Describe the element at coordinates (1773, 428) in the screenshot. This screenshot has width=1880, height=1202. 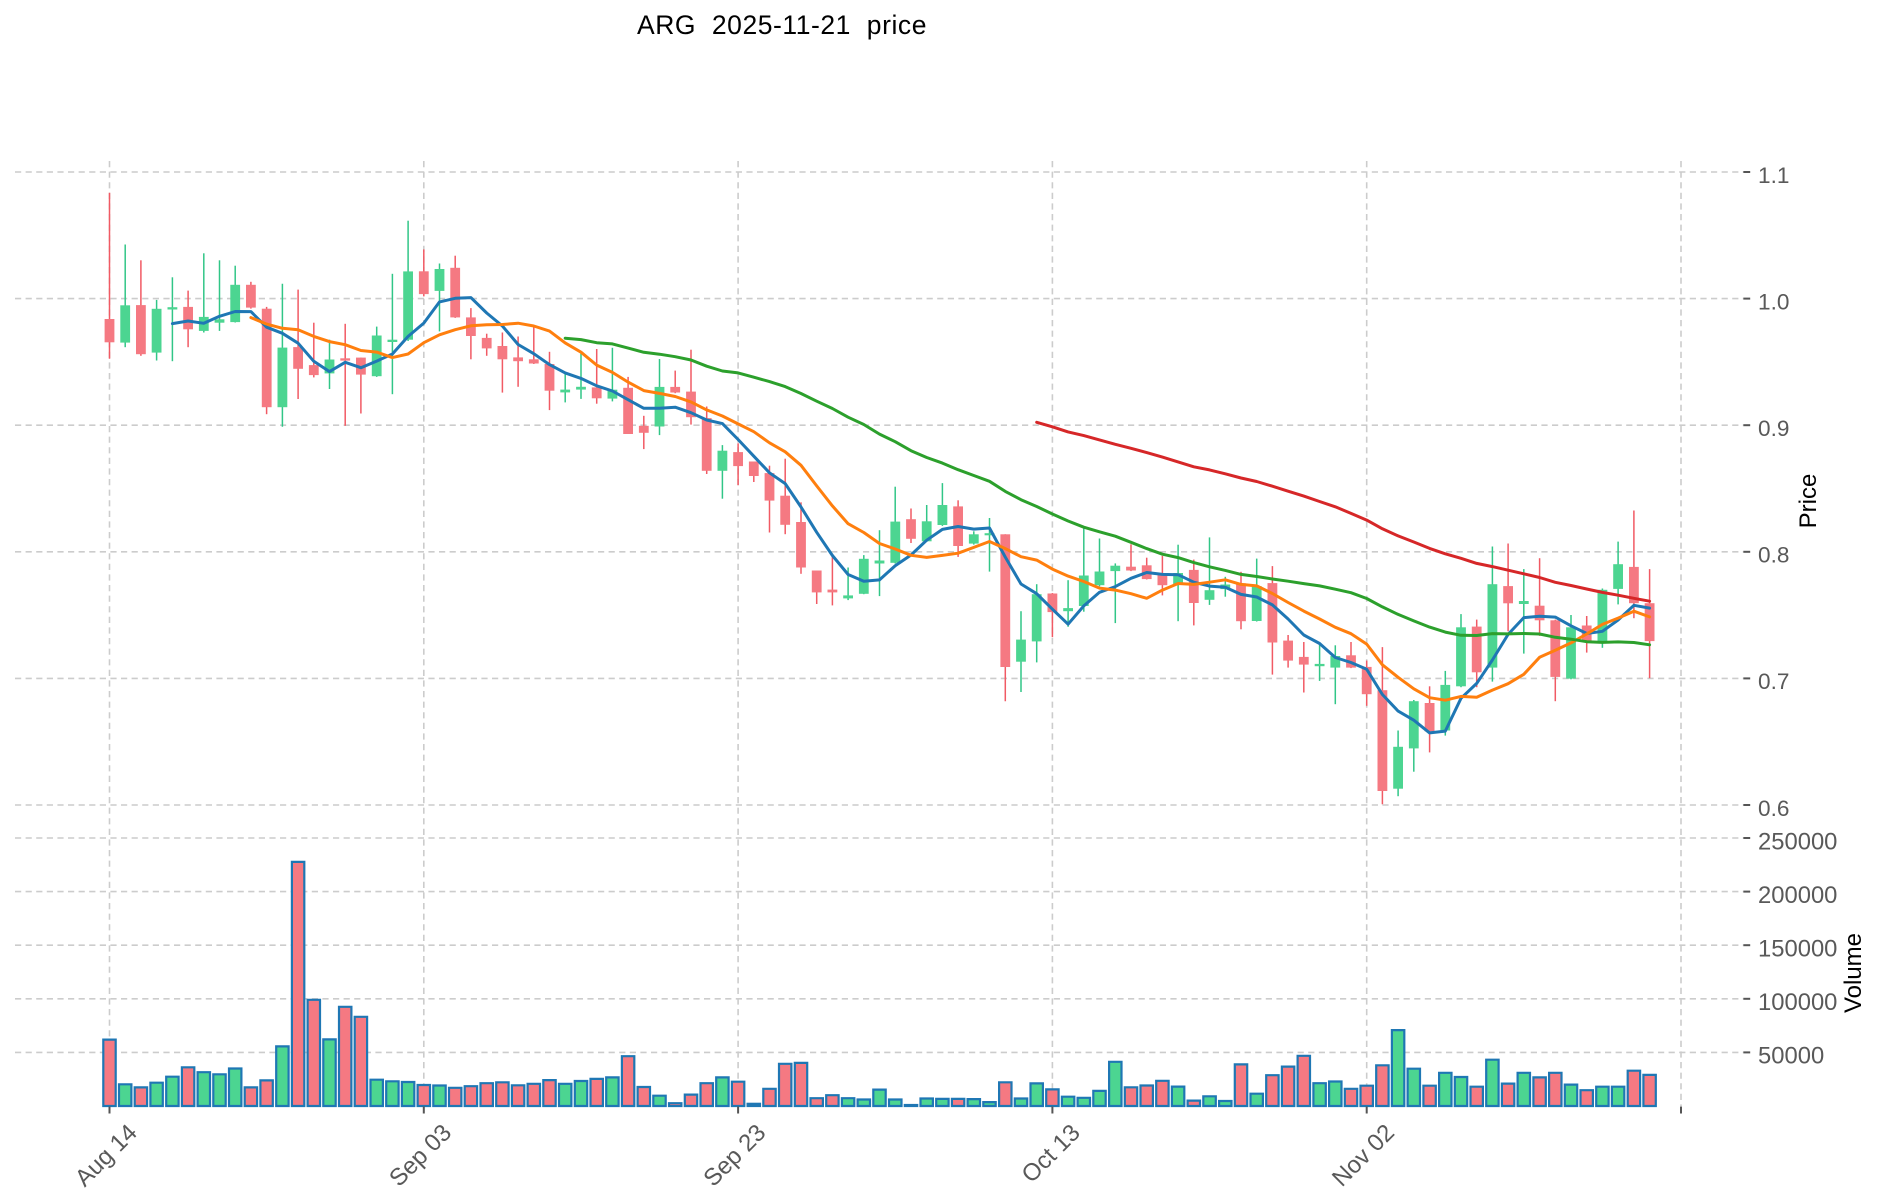
I see `svg-text: 0.9` at that location.